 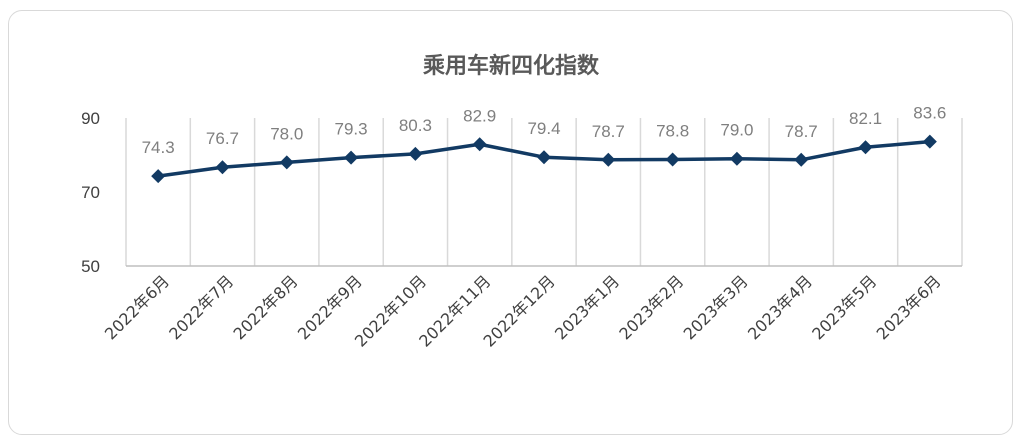 What do you see at coordinates (651, 307) in the screenshot?
I see `x-tick-label: 2023年2月` at bounding box center [651, 307].